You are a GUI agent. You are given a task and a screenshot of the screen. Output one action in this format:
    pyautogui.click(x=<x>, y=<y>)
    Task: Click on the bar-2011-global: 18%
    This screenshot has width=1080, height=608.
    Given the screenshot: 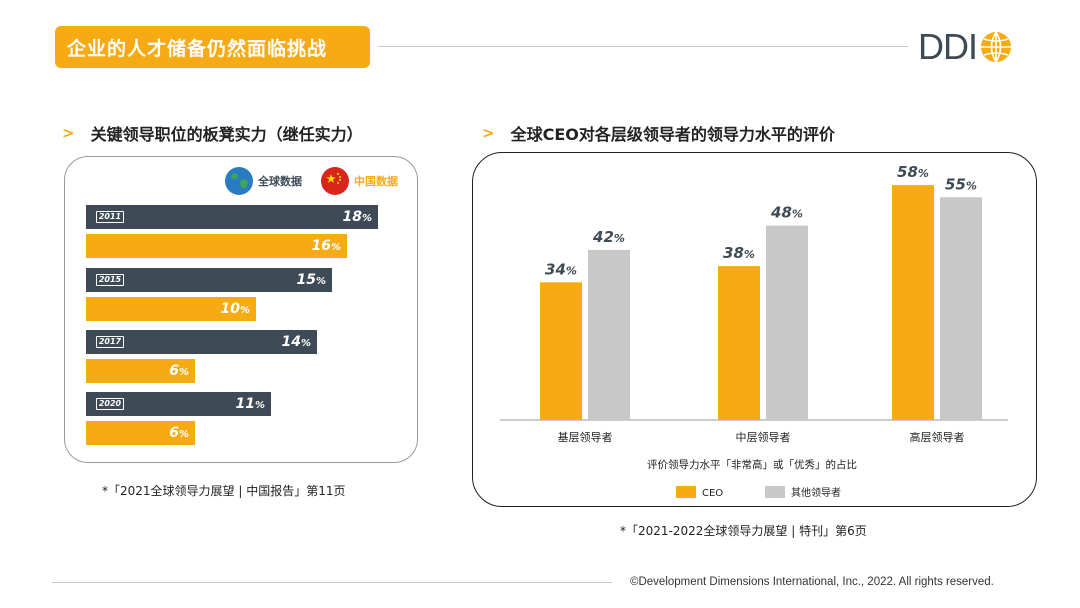 What is the action you would take?
    pyautogui.click(x=232, y=217)
    